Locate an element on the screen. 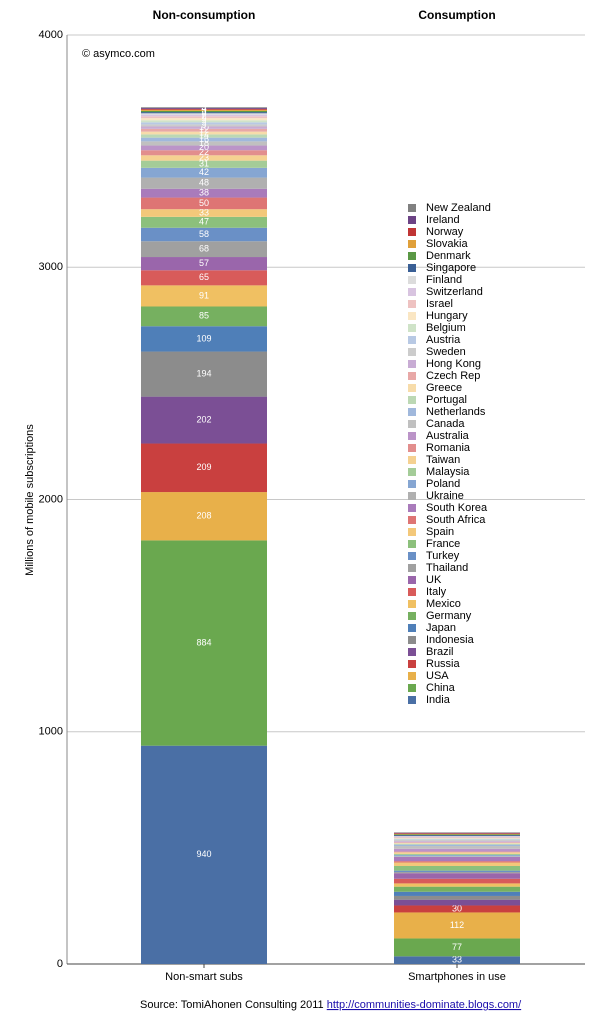 The image size is (597, 1019). value-label: 91 is located at coordinates (204, 295).